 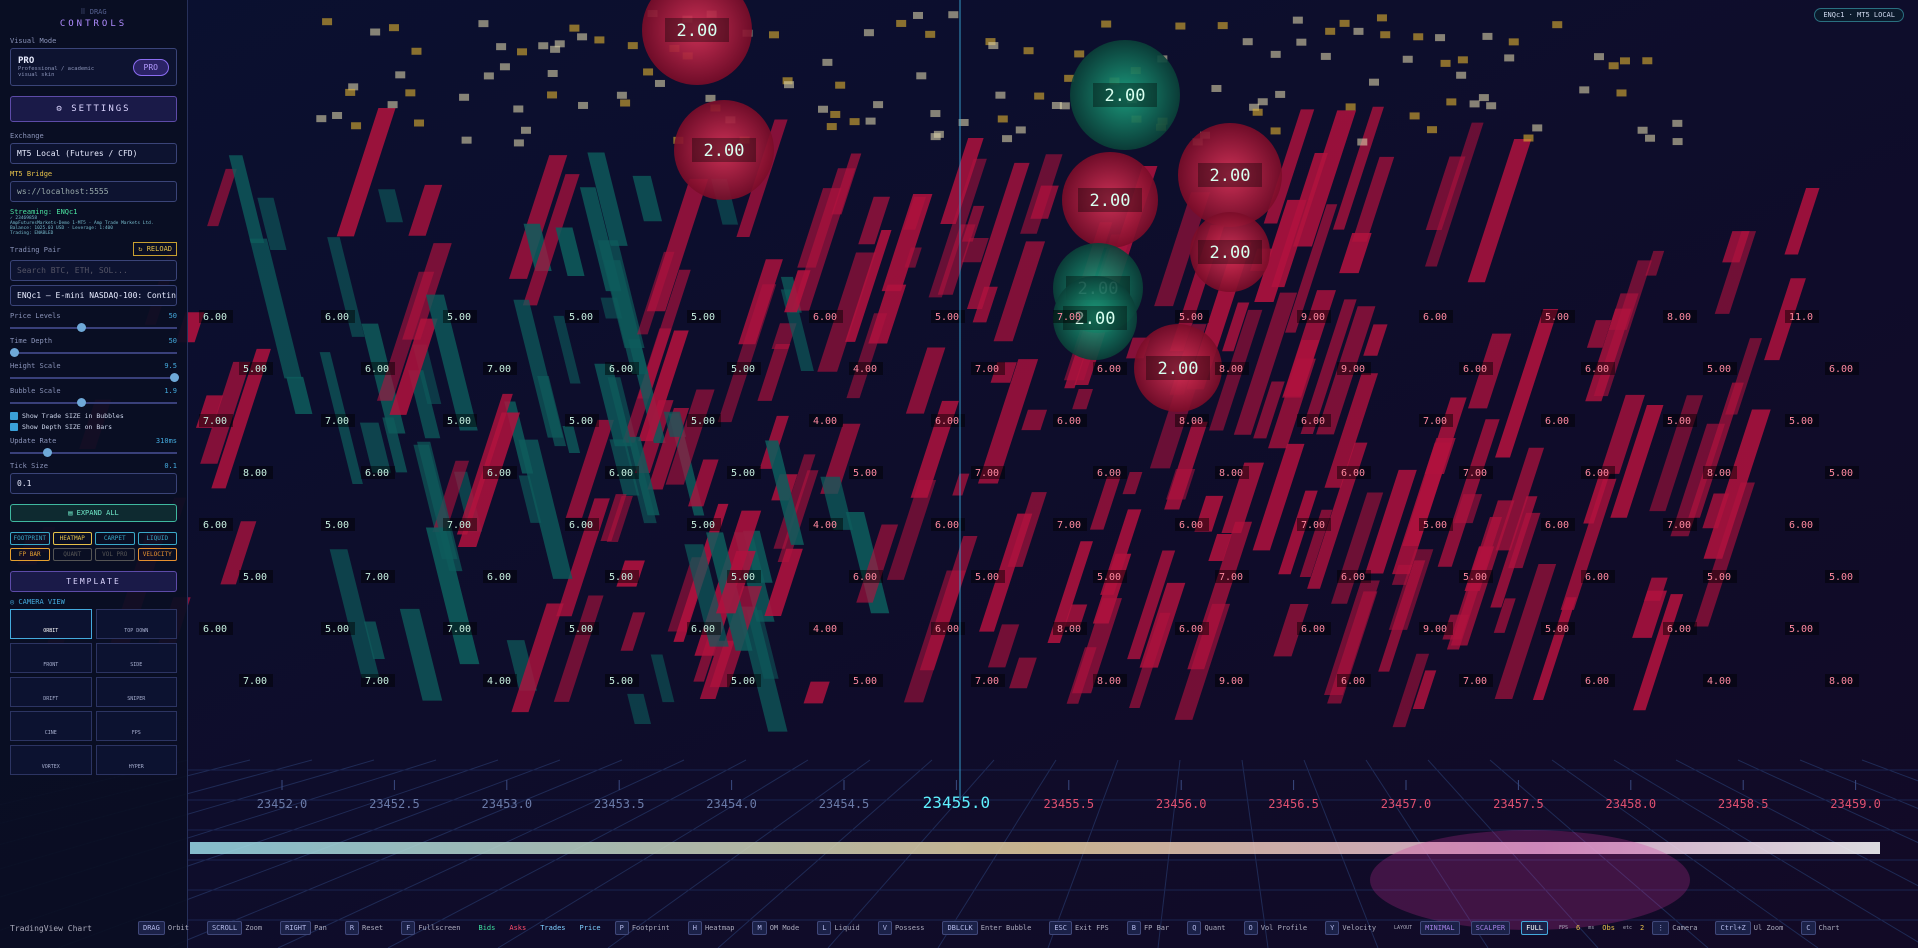 What do you see at coordinates (93, 295) in the screenshot?
I see `pair-select: ENQc1 — E-mini NASDAQ-100: Continuous` at bounding box center [93, 295].